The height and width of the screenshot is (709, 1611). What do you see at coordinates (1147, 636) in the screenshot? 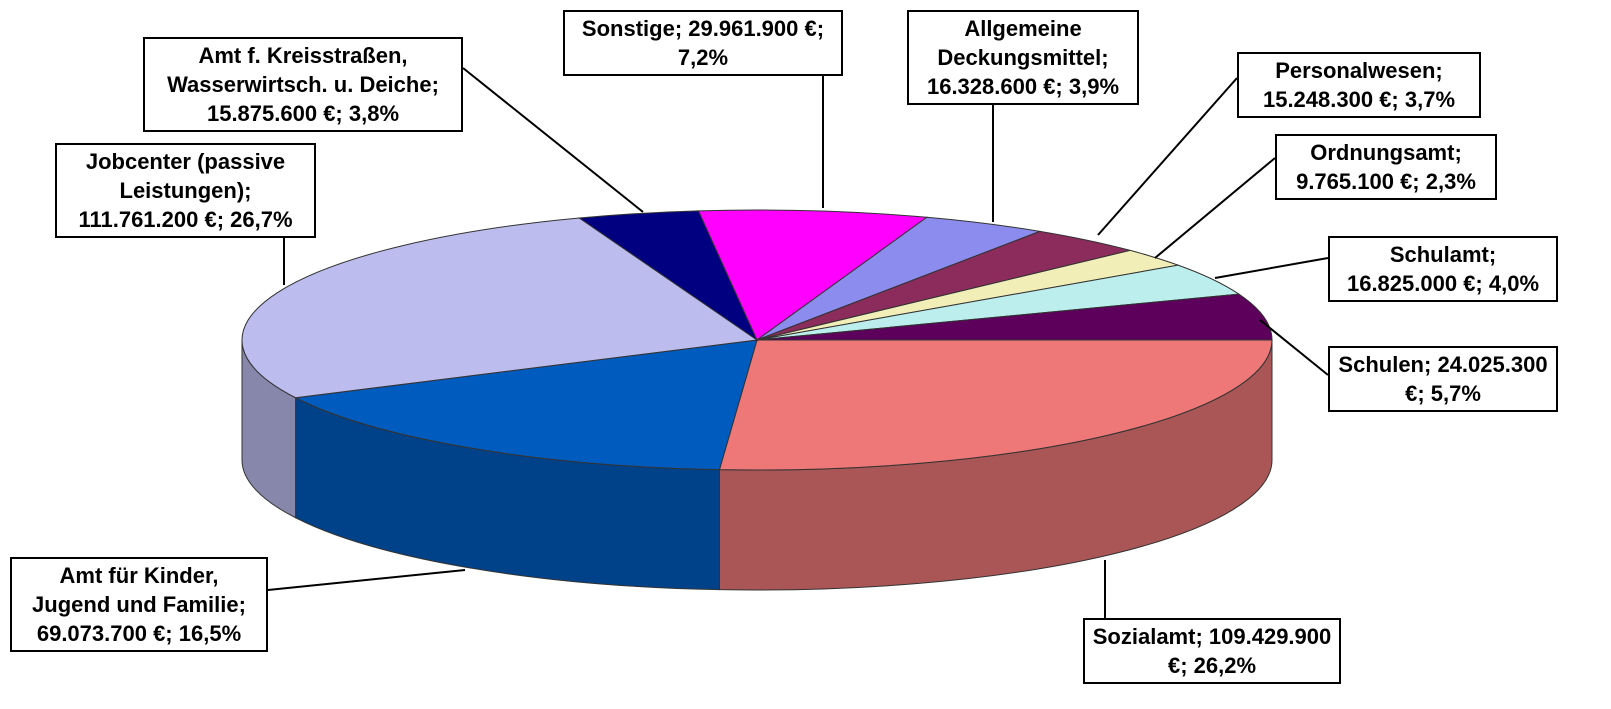
I see `label-name: Sozialamt;` at bounding box center [1147, 636].